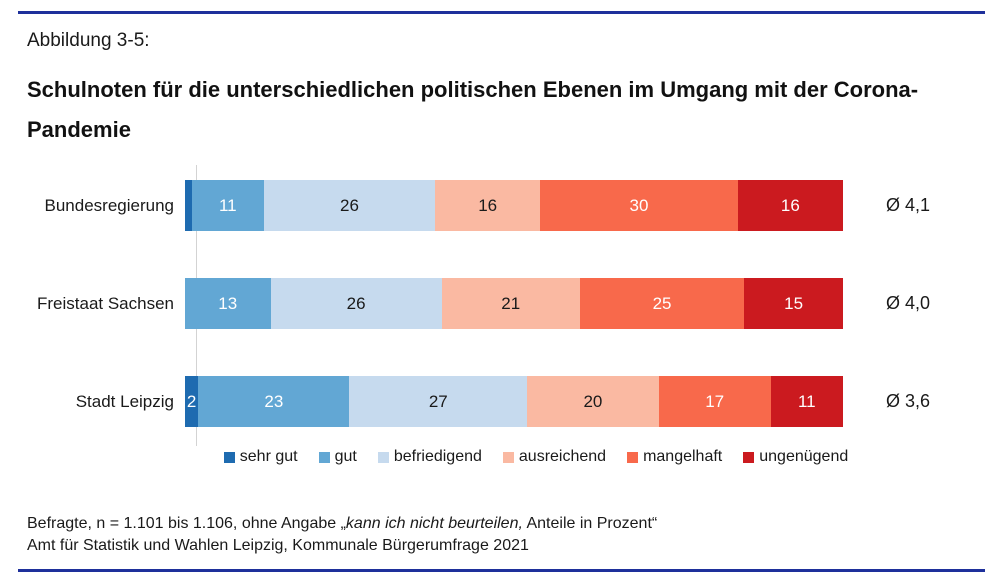 The width and height of the screenshot is (1000, 588). I want to click on bar-segment-mangelhaft: 17, so click(714, 401).